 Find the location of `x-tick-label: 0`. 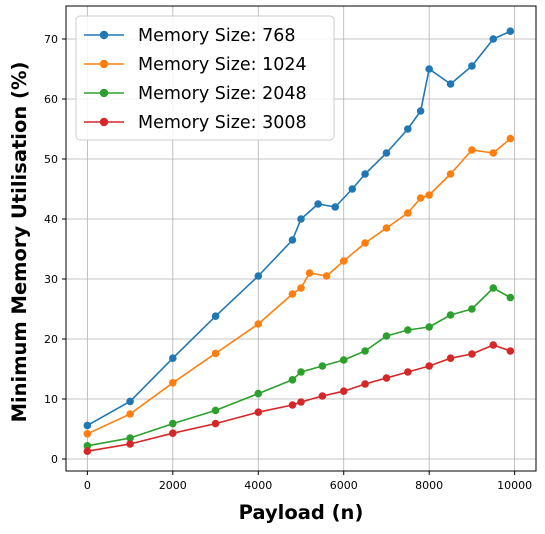

x-tick-label: 0 is located at coordinates (87, 485).